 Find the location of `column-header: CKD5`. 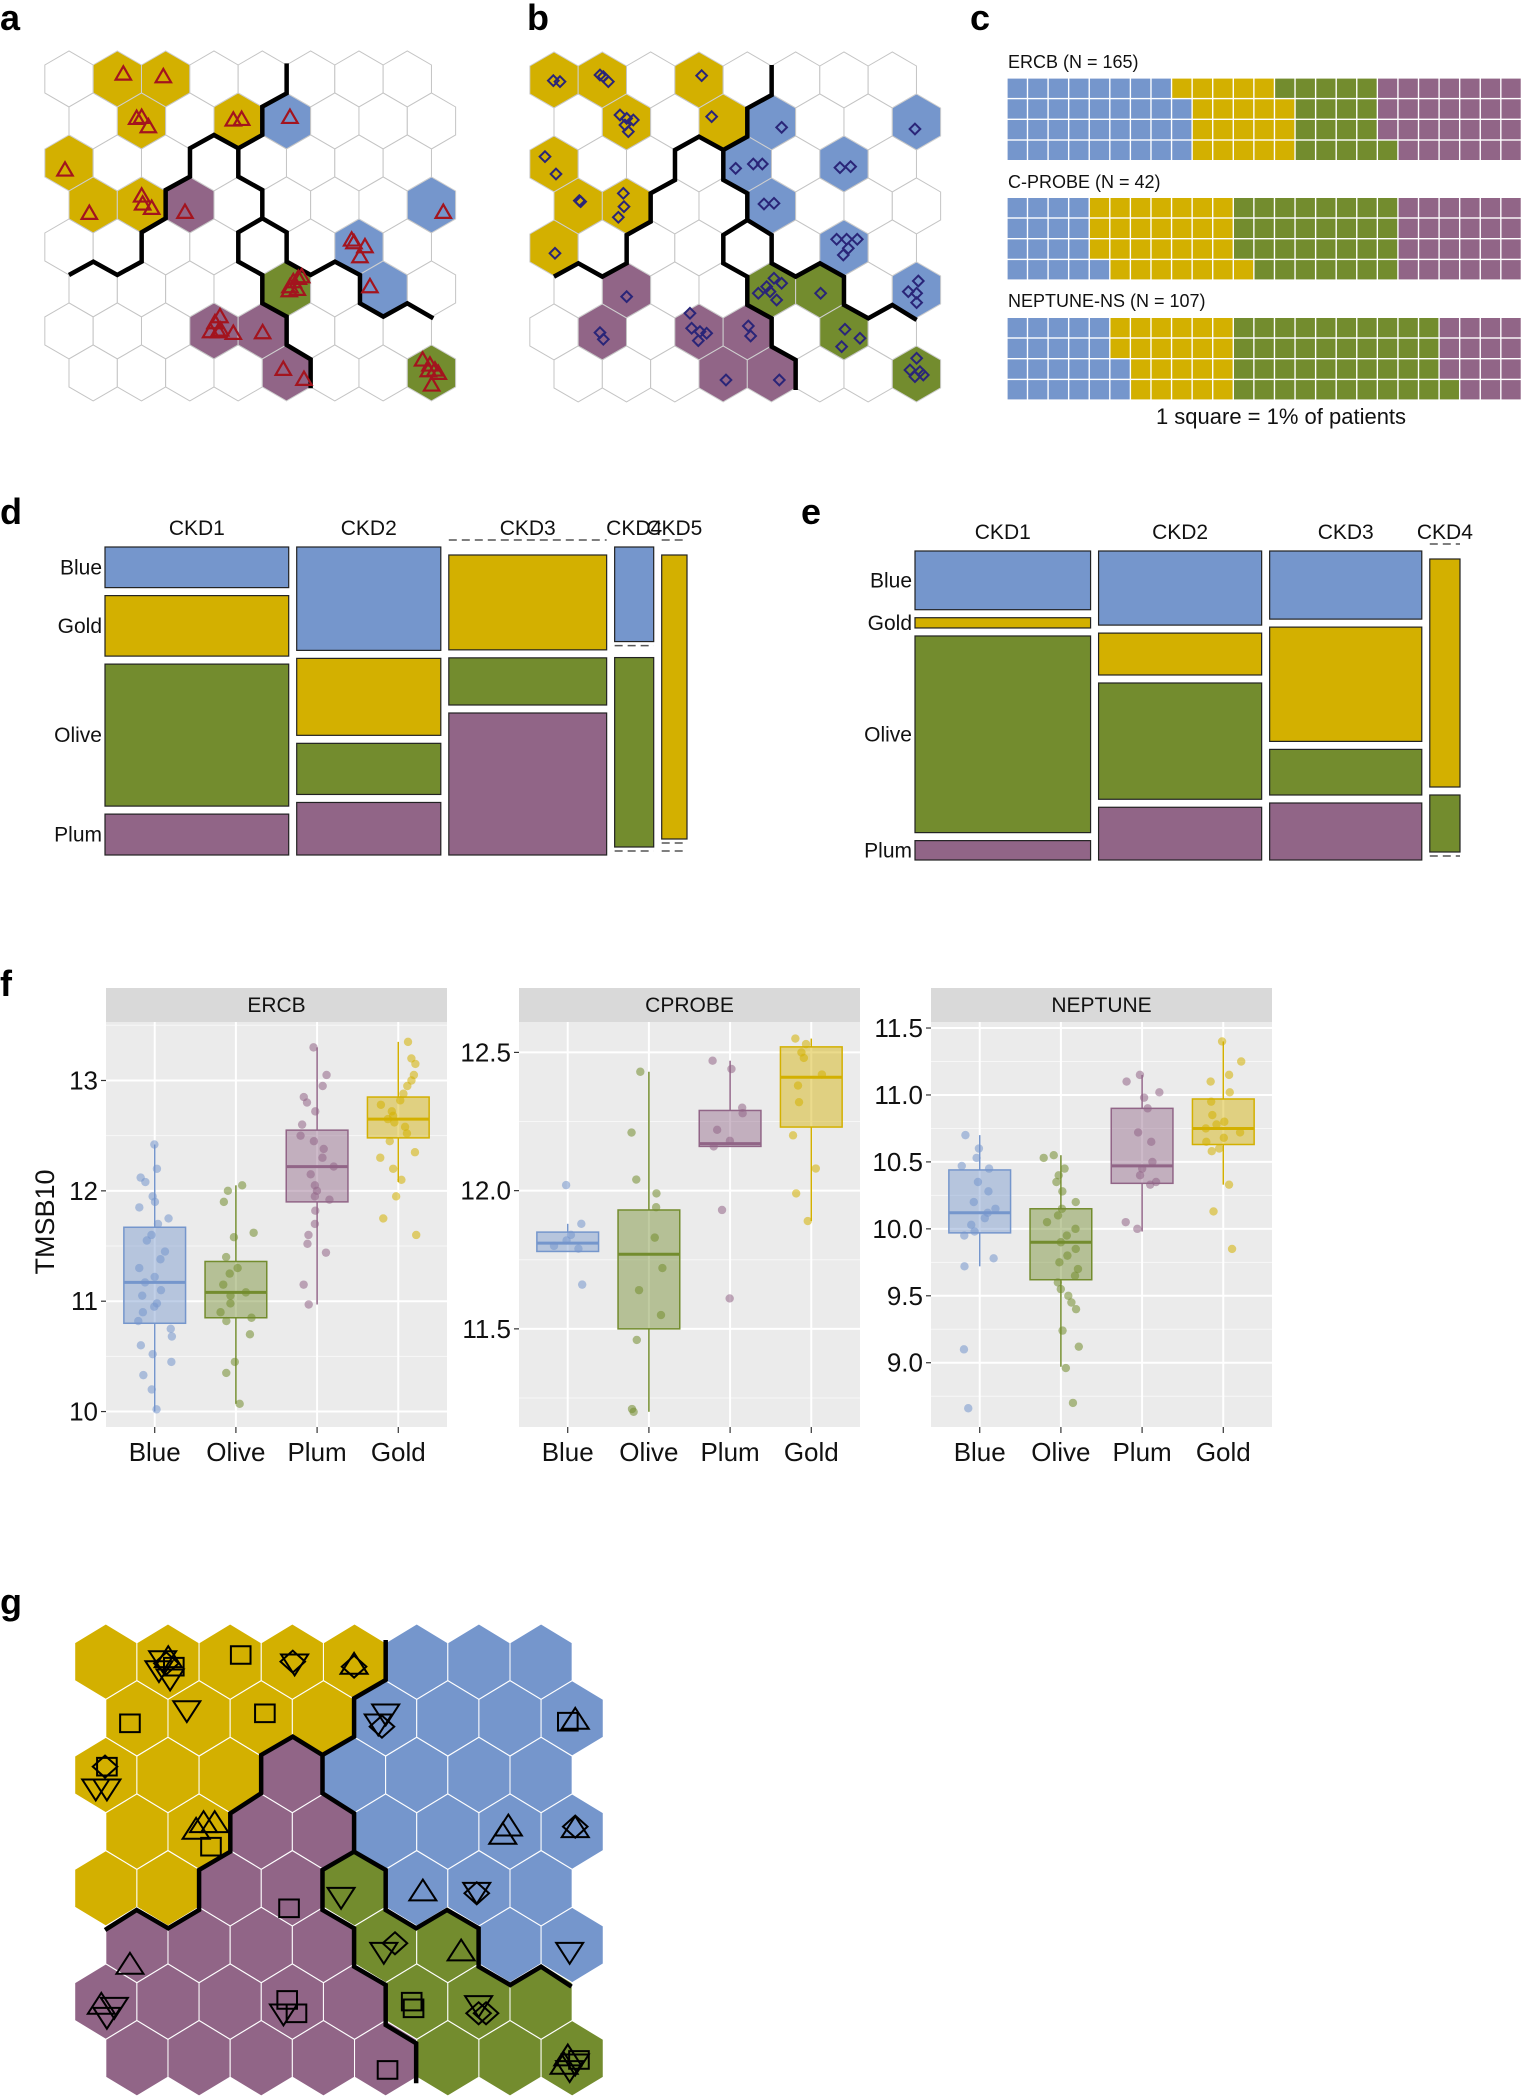

column-header: CKD5 is located at coordinates (674, 528).